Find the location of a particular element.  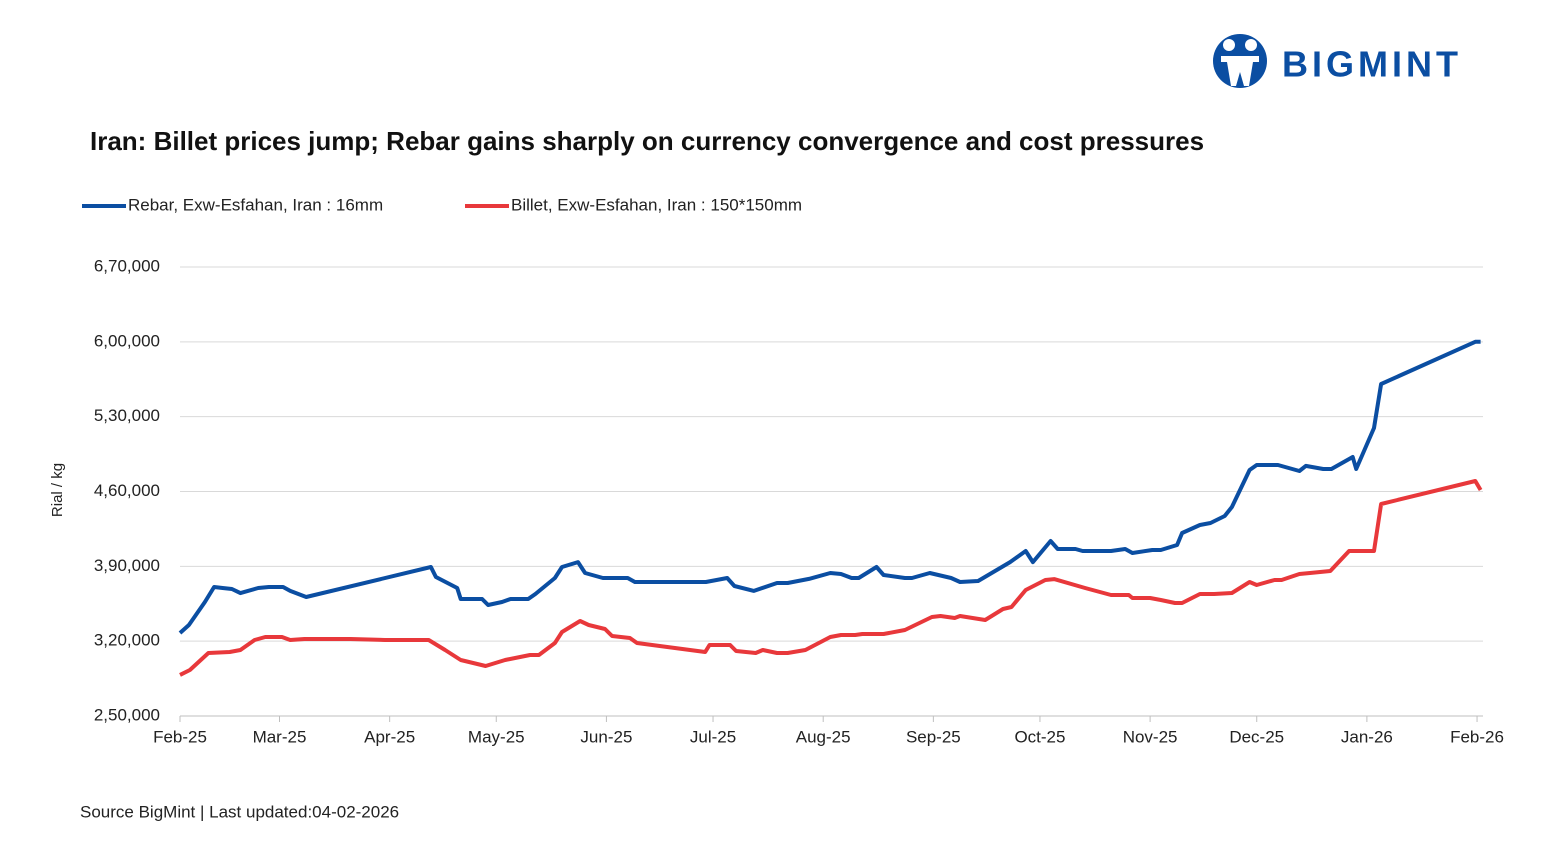

x-tick-label: Jun-25 is located at coordinates (606, 736).